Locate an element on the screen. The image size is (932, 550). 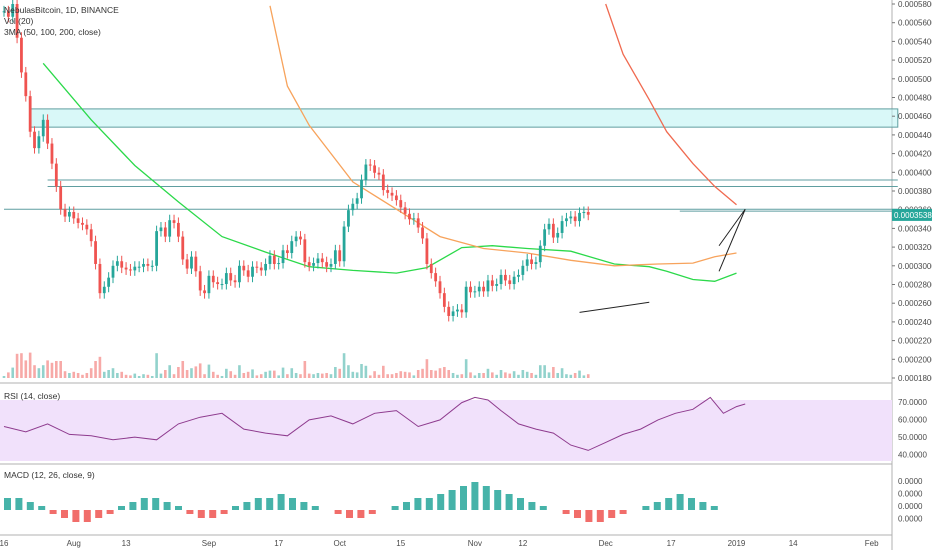
legend-rsi: RSI (14, close) is located at coordinates (32, 396).